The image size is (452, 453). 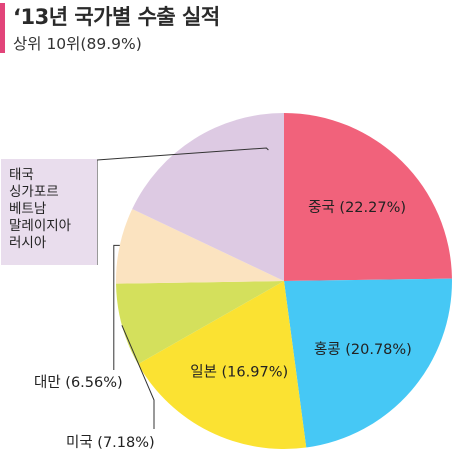 What do you see at coordinates (239, 371) in the screenshot?
I see `slice-label-japan: 일본 (16.97%)` at bounding box center [239, 371].